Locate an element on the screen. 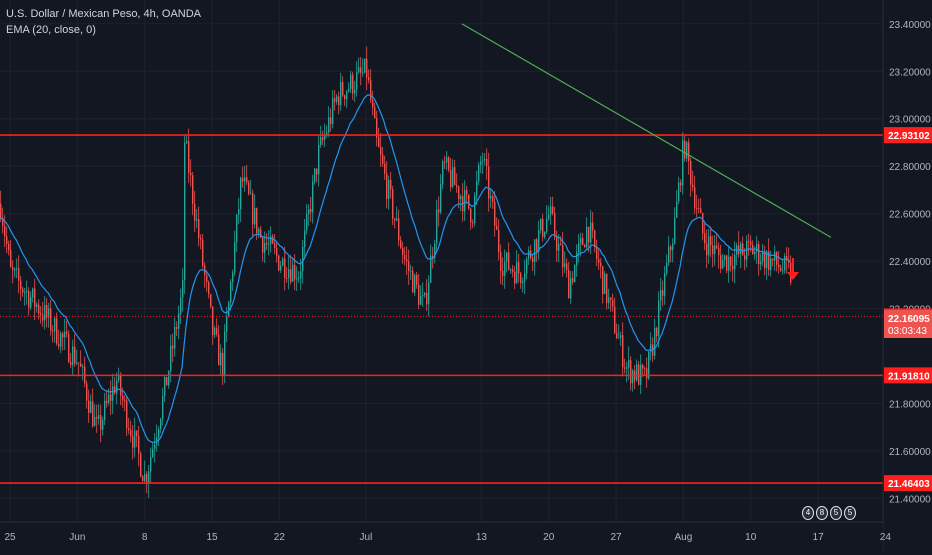  indicator-title: EMA (20, close, 0) is located at coordinates (51, 30).